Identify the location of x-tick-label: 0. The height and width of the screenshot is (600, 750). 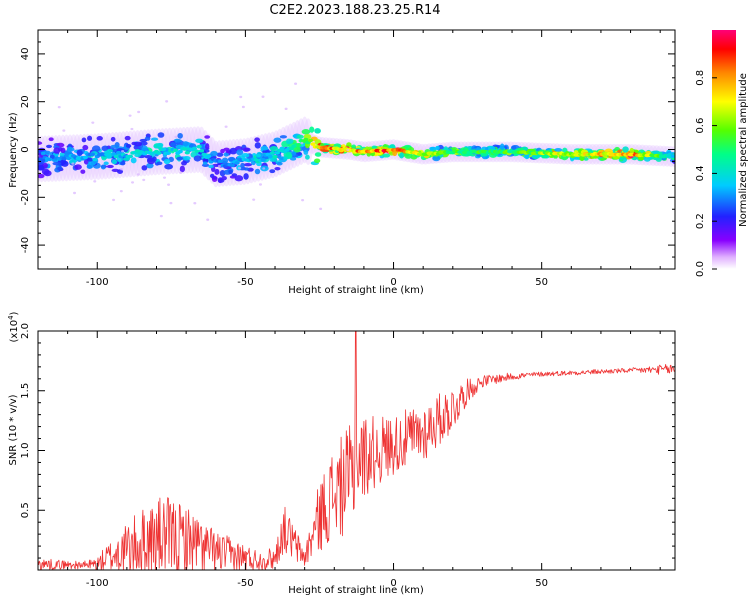
(393, 282).